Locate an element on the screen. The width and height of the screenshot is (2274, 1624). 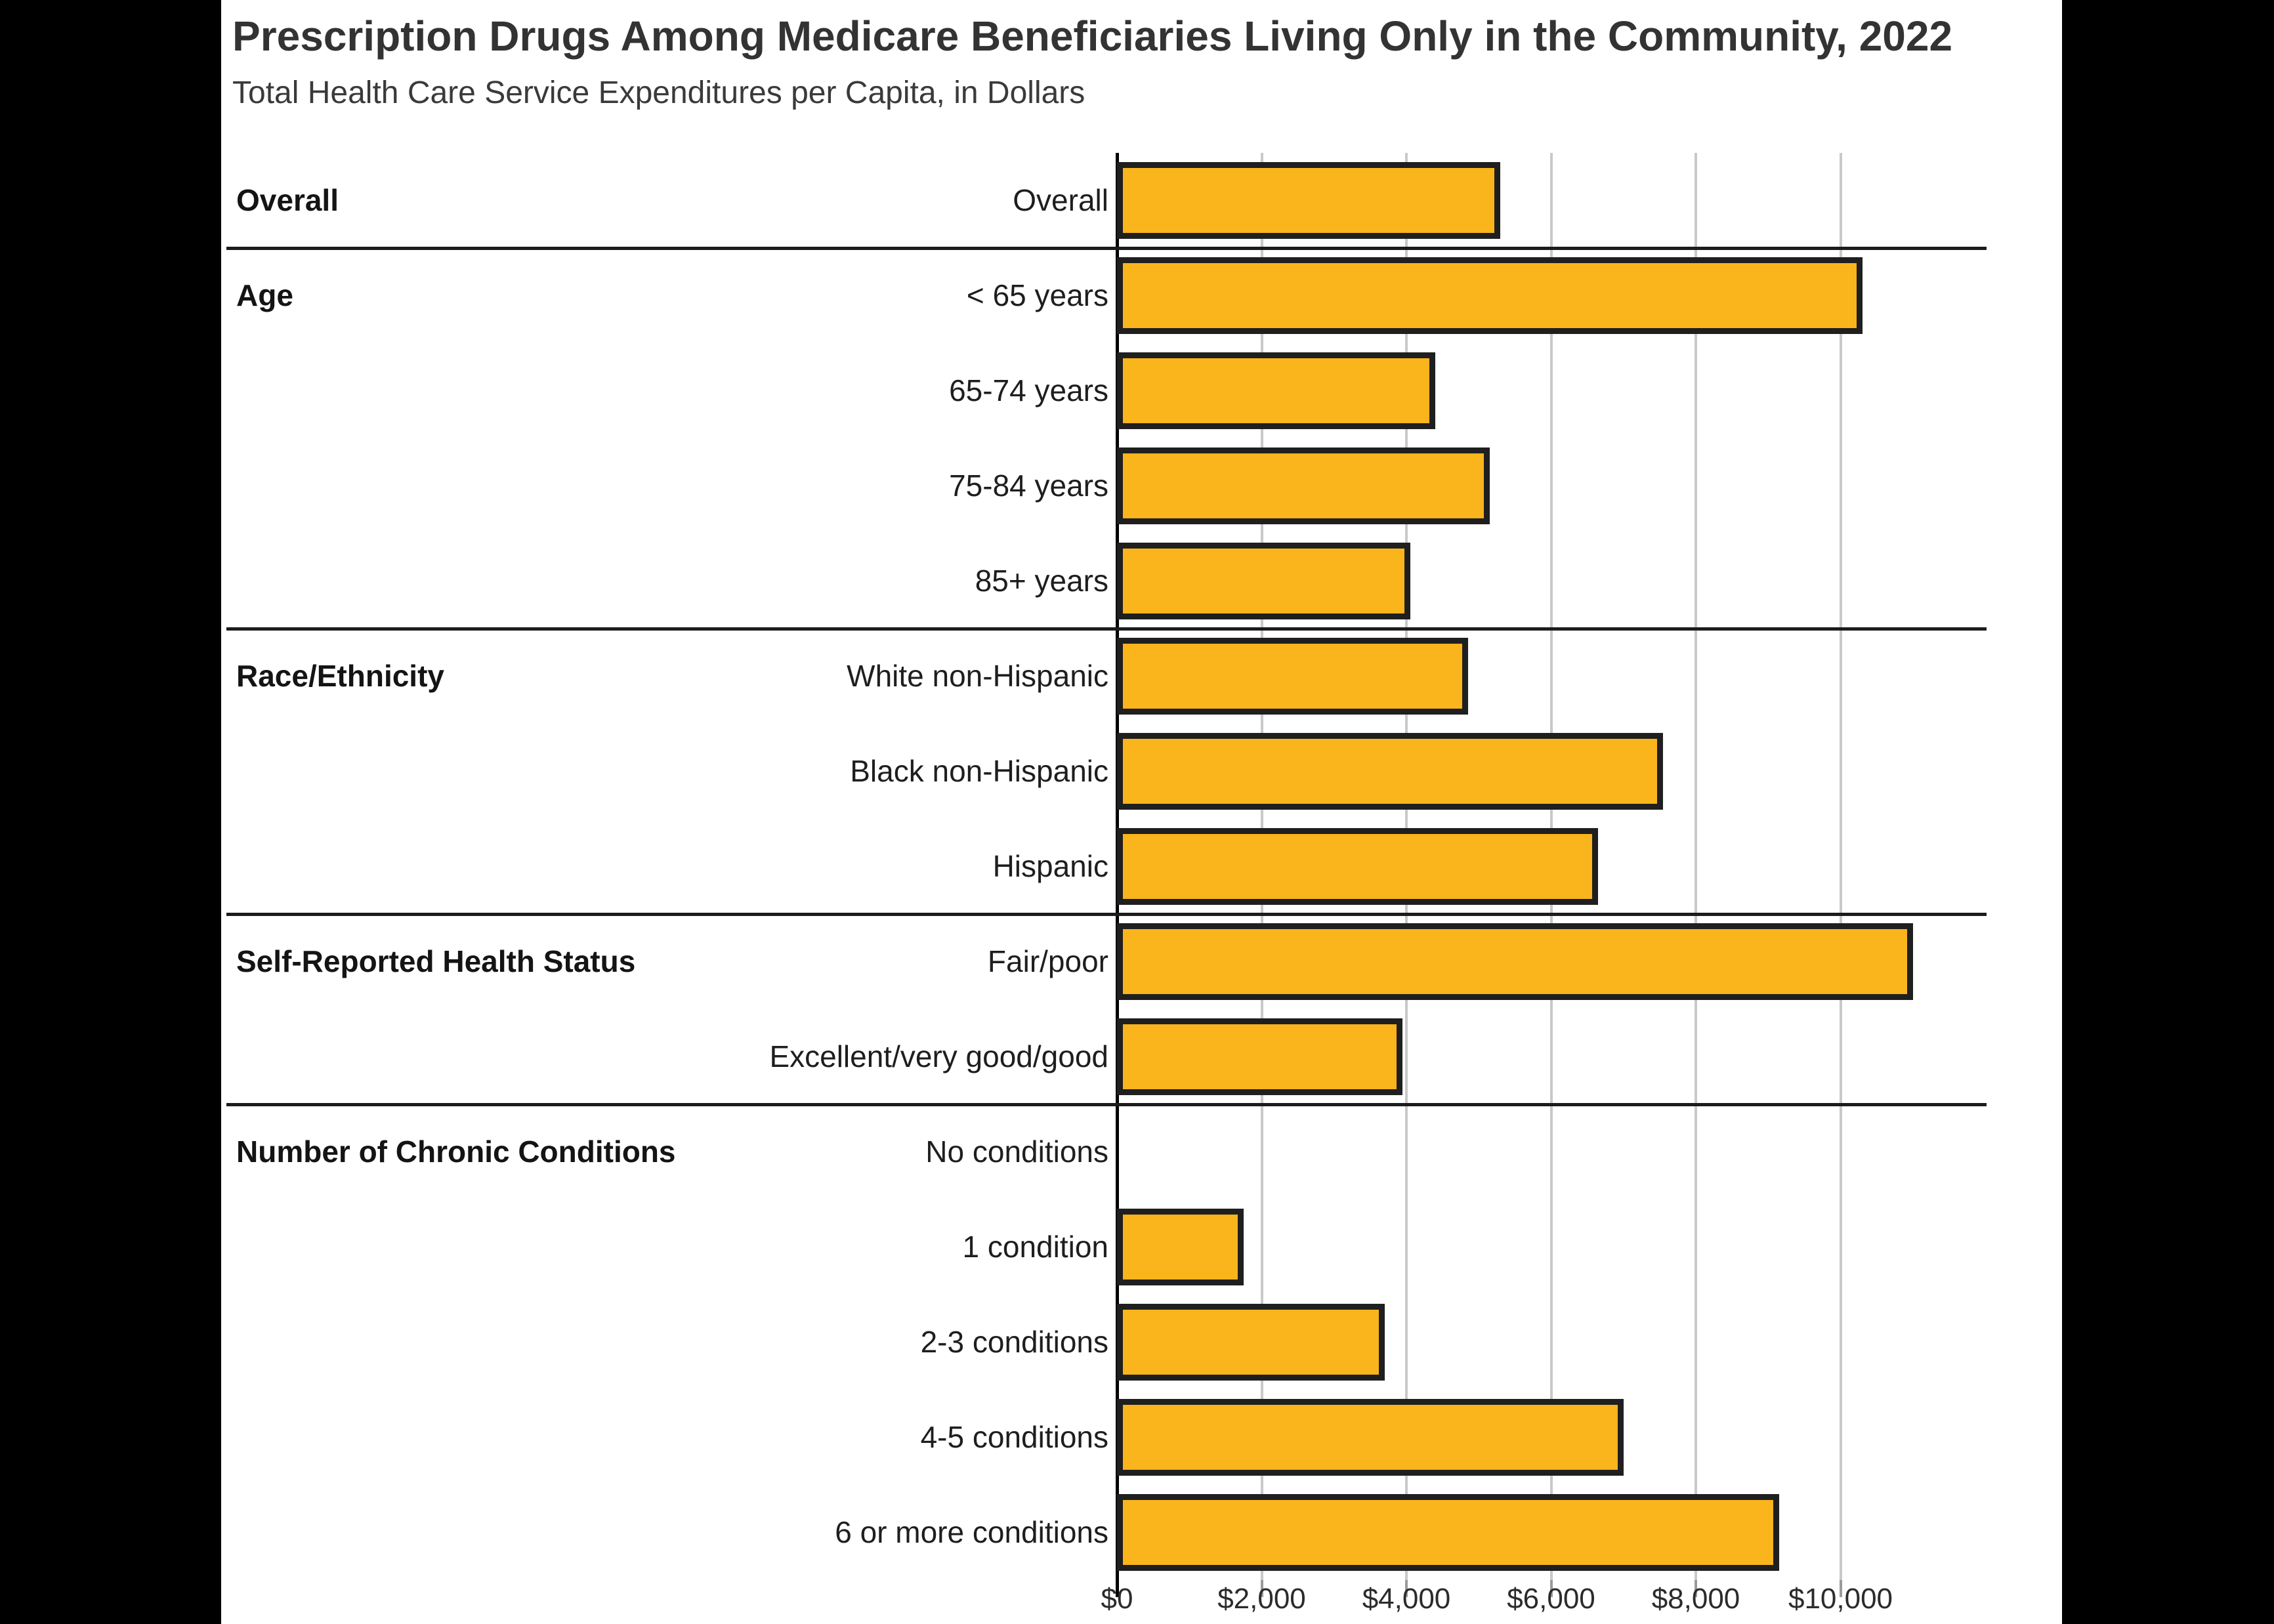
row-label: 75-84 years is located at coordinates (1028, 486).